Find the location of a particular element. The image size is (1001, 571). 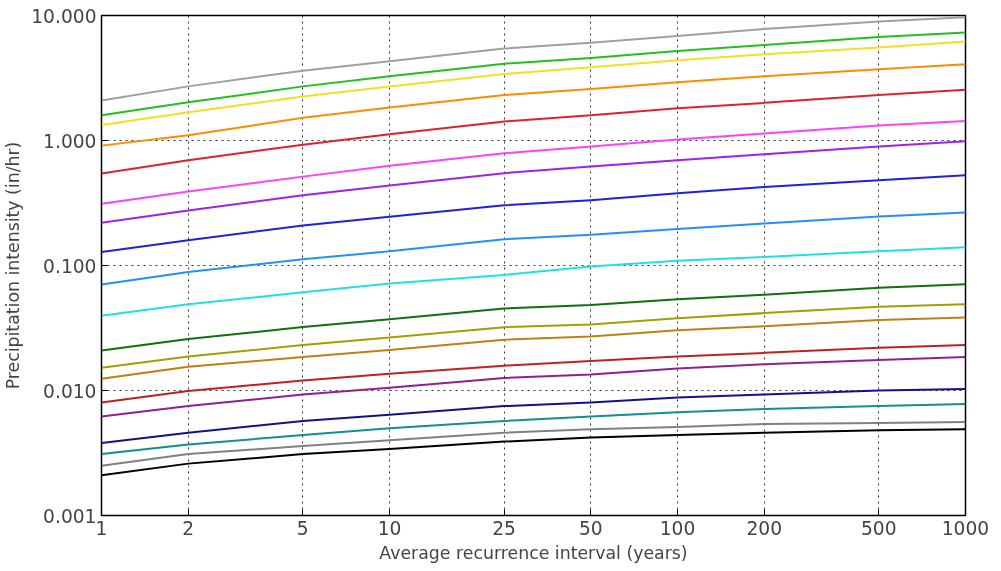

y-tick-label: 10.000 is located at coordinates (64, 16).